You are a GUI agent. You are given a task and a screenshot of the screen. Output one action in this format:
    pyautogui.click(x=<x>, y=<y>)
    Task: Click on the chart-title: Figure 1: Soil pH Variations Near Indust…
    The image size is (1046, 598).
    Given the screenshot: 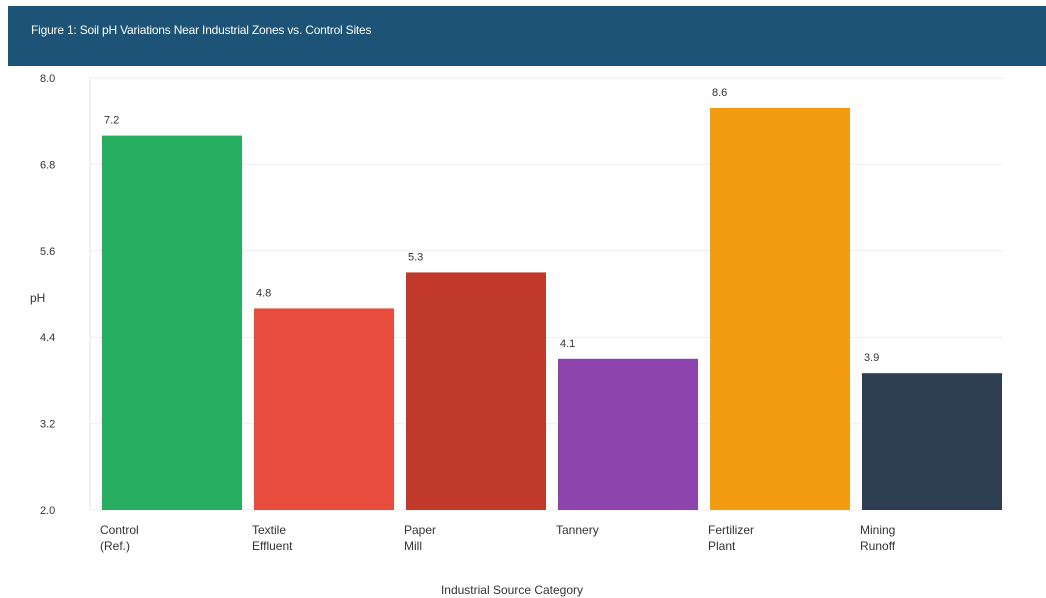 What is the action you would take?
    pyautogui.click(x=201, y=30)
    